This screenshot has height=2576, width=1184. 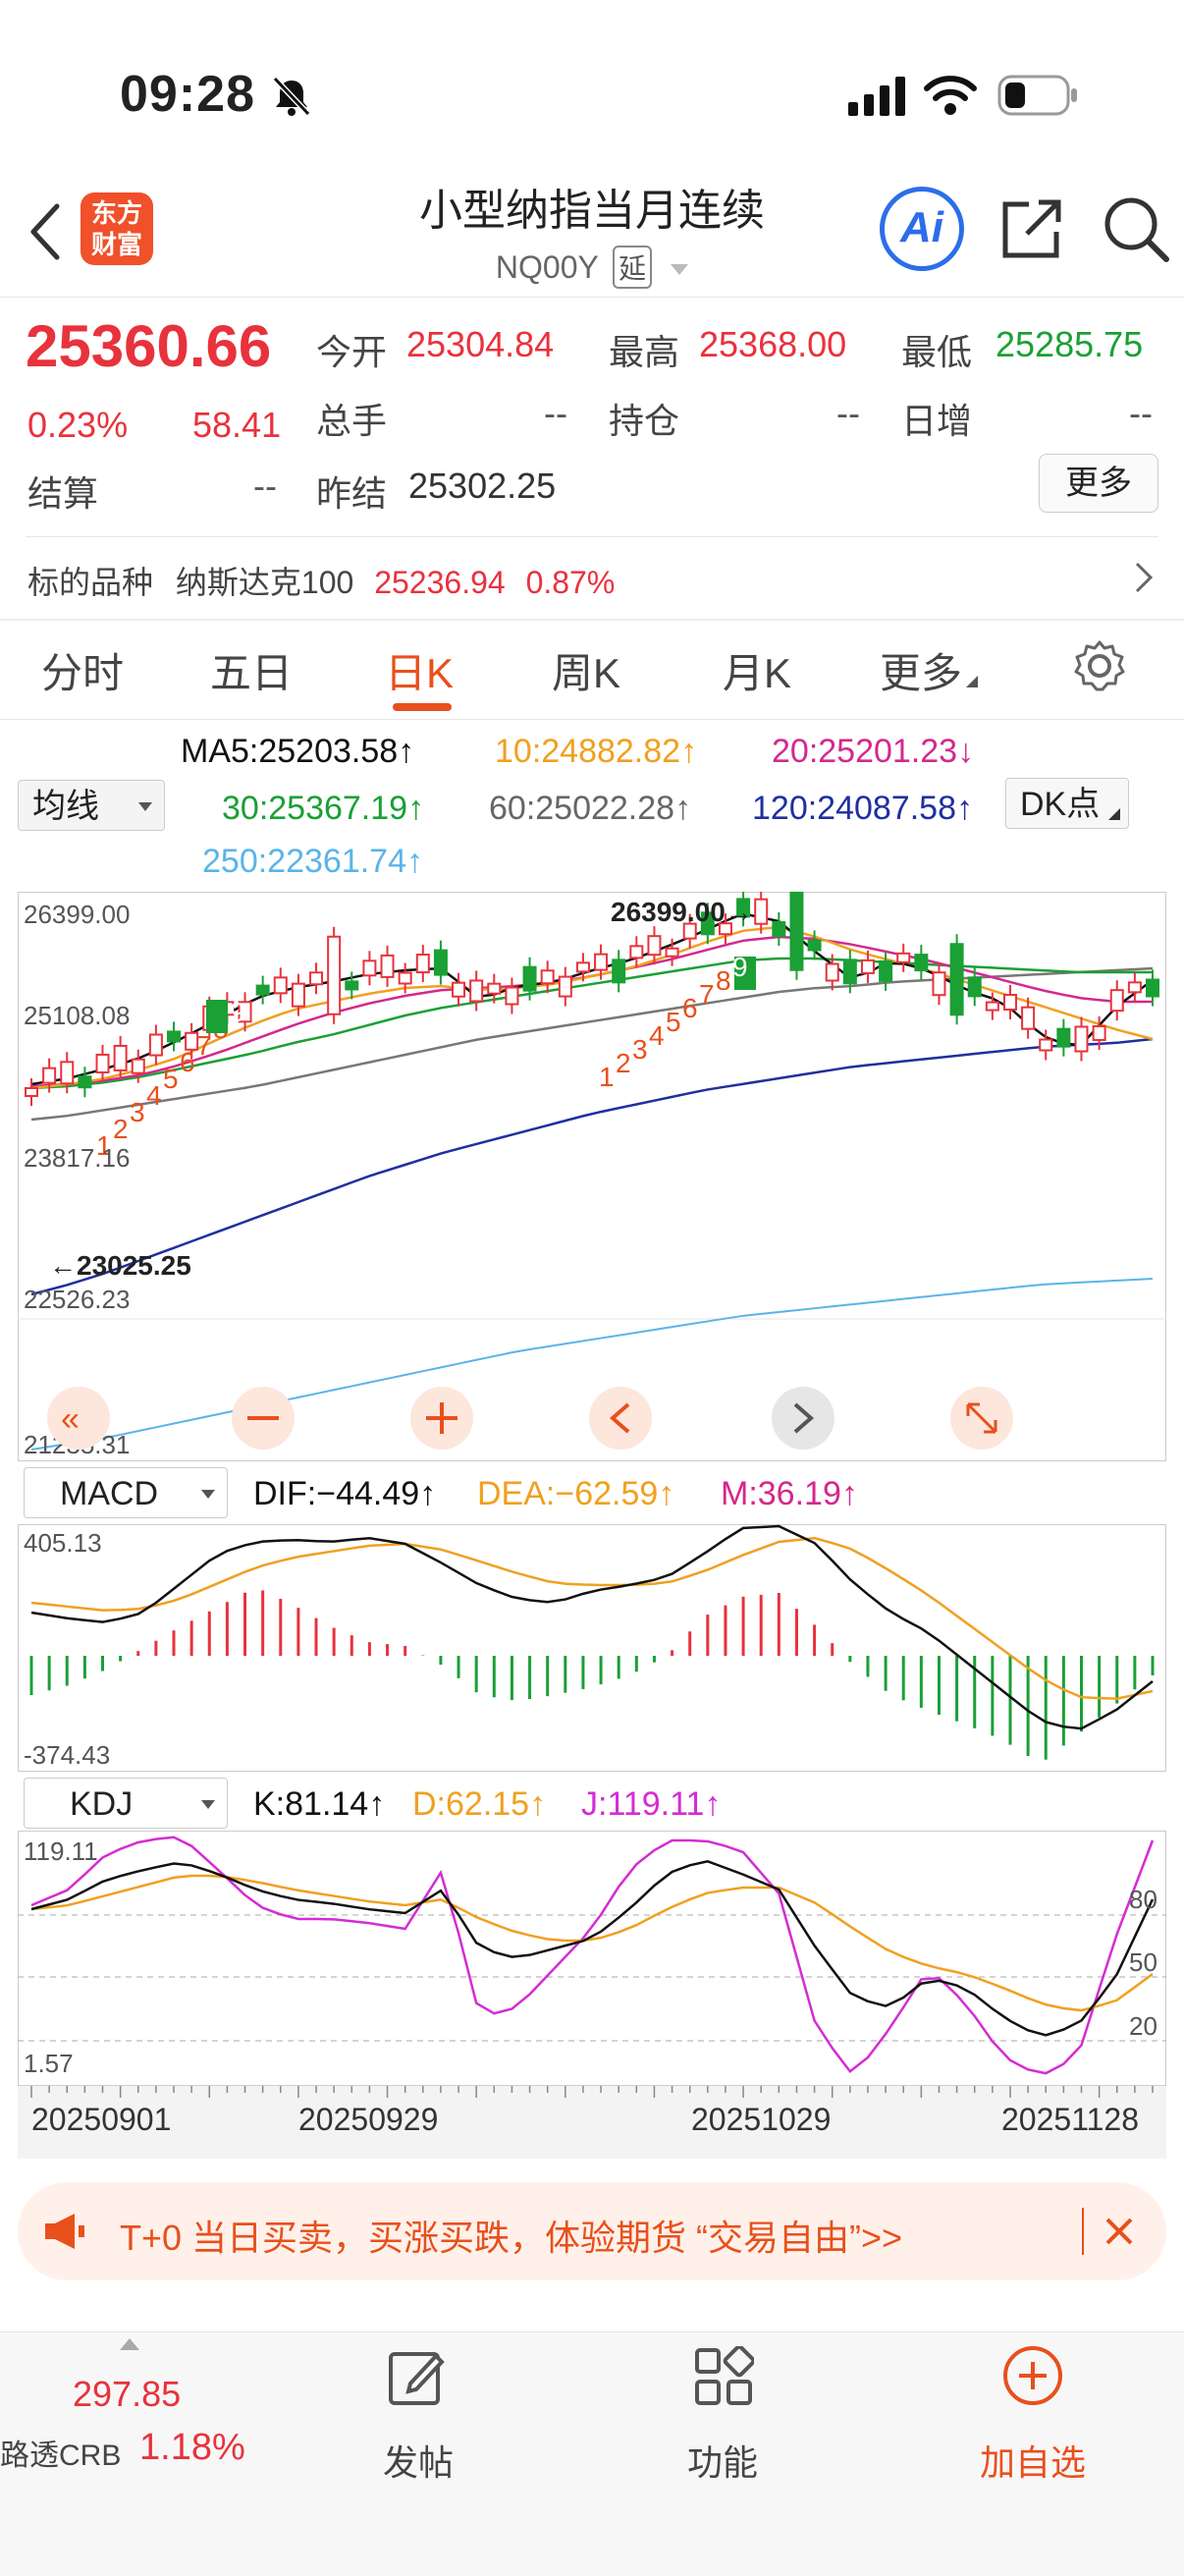 What do you see at coordinates (129, 2344) in the screenshot?
I see `ticker-up-arrow-icon` at bounding box center [129, 2344].